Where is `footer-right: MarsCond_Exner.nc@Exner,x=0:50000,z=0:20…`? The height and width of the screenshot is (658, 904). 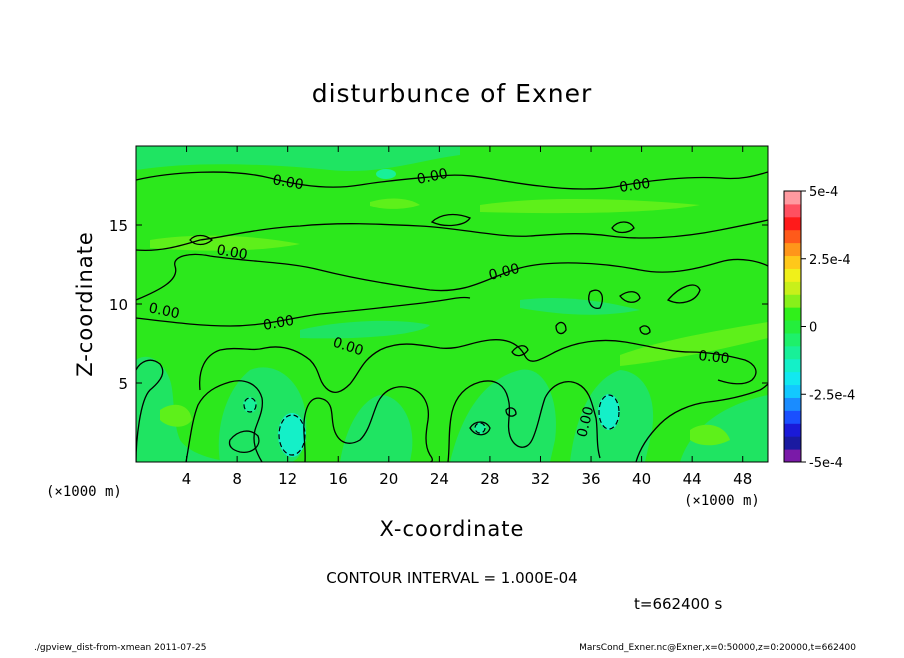
footer-right: MarsCond_Exner.nc@Exner,x=0:50000,z=0:20… is located at coordinates (717, 648).